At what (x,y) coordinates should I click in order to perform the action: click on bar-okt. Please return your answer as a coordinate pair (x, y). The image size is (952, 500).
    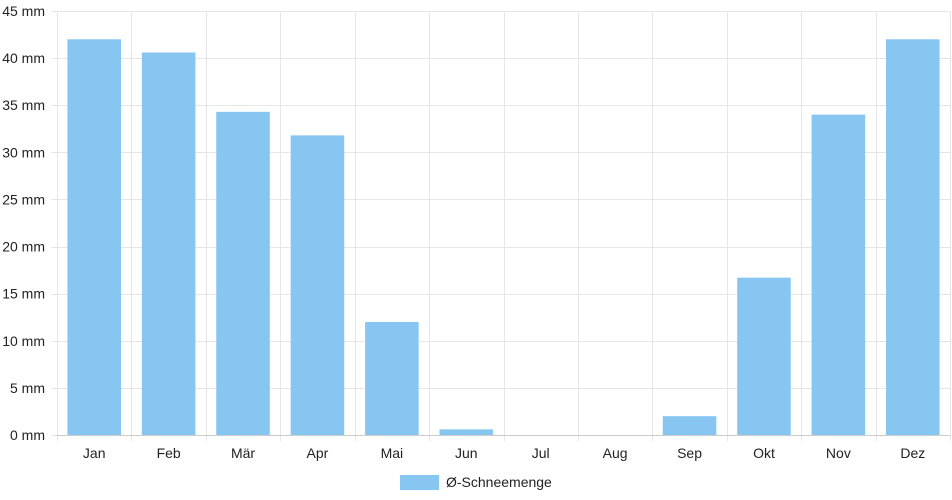
    Looking at the image, I should click on (764, 356).